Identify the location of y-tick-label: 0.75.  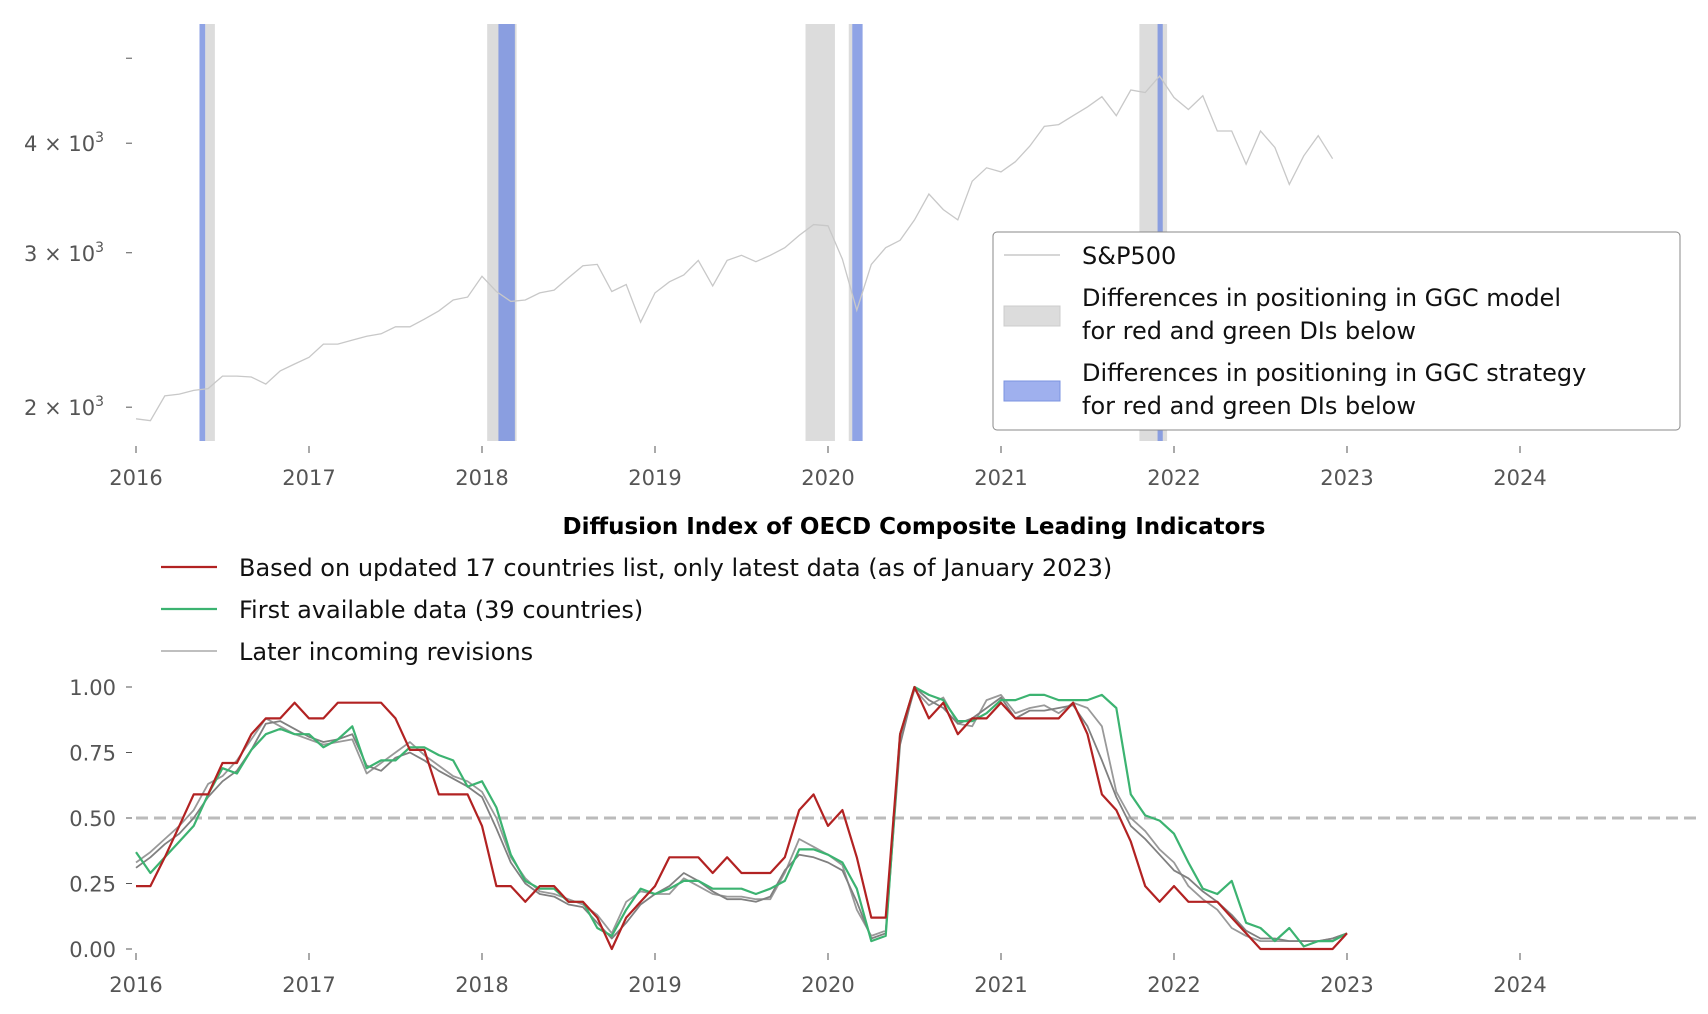
(92, 754).